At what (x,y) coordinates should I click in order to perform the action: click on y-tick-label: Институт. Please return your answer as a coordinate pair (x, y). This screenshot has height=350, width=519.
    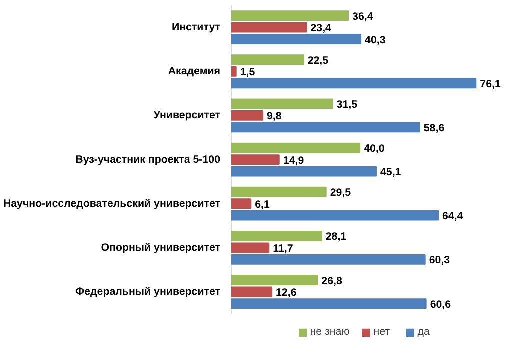
    Looking at the image, I should click on (196, 28).